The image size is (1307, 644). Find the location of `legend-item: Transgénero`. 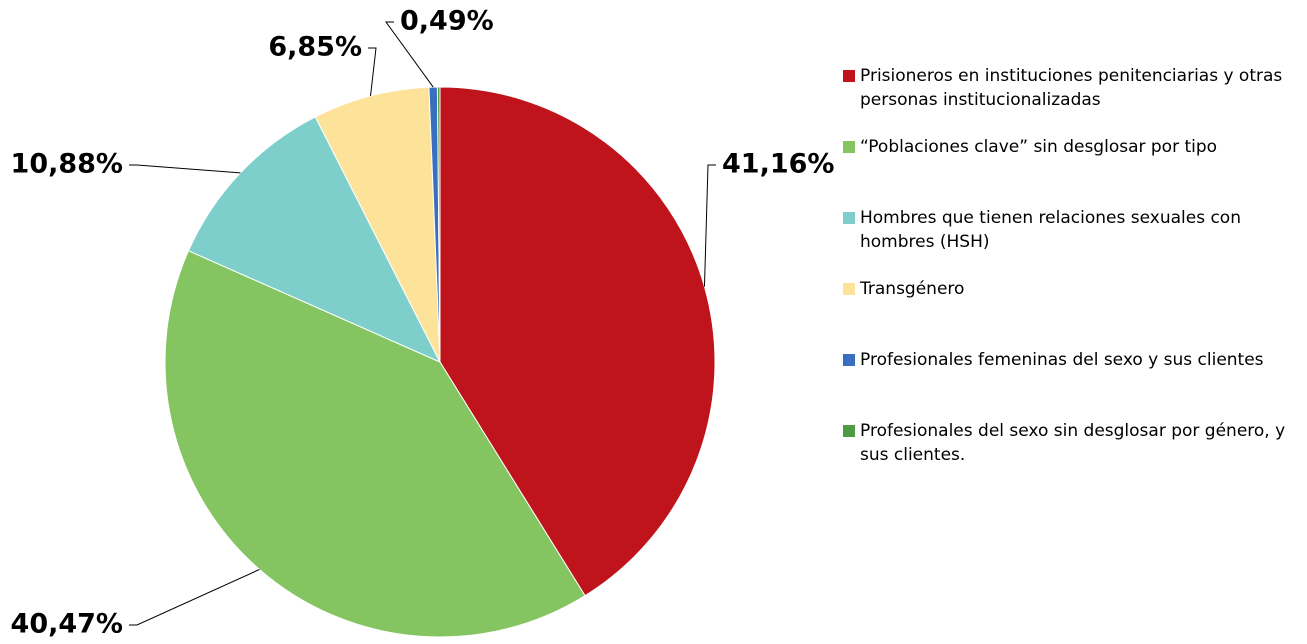

legend-item: Transgénero is located at coordinates (1071, 289).